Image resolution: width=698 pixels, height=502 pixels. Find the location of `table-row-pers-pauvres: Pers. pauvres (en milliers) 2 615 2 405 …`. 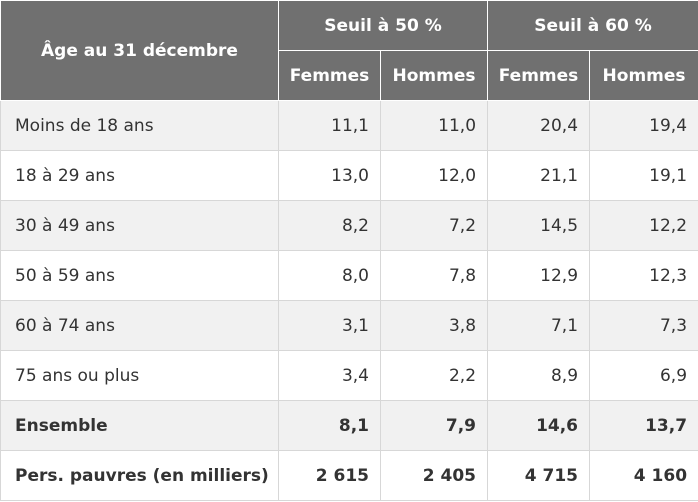

table-row-pers-pauvres: Pers. pauvres (en milliers) 2 615 2 405 … is located at coordinates (349, 475).